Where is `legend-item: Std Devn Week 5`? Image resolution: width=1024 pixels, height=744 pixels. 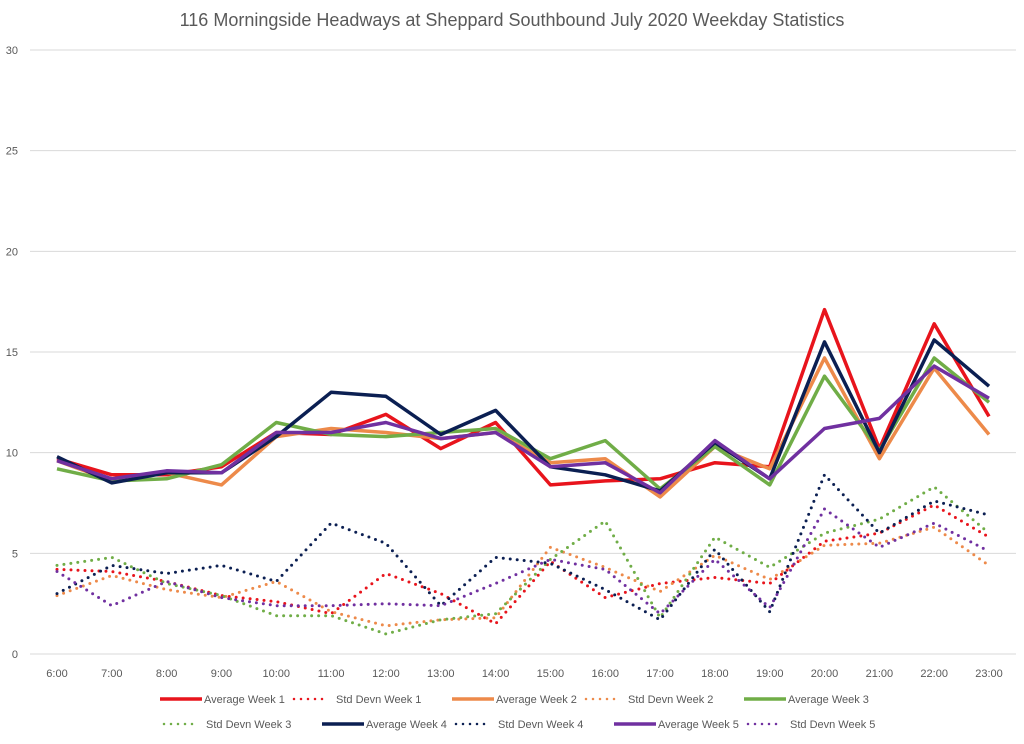
legend-item: Std Devn Week 5 is located at coordinates (810, 725).